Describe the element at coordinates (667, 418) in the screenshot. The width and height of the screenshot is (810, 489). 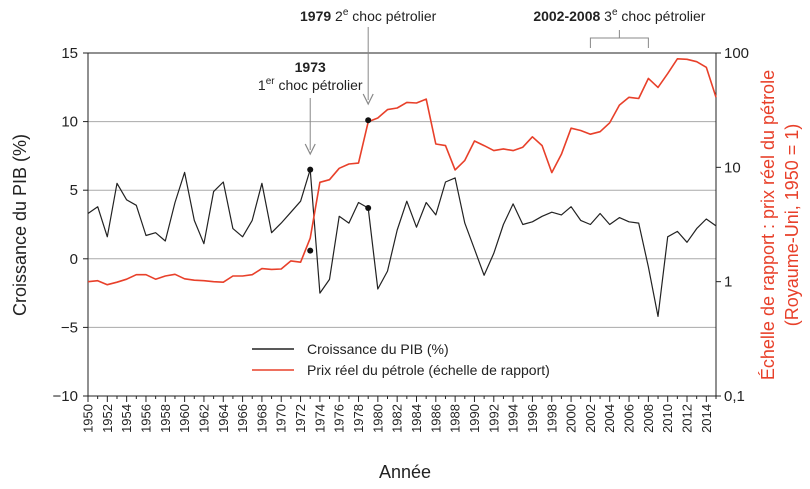
I see `x-tick-label: 2010` at that location.